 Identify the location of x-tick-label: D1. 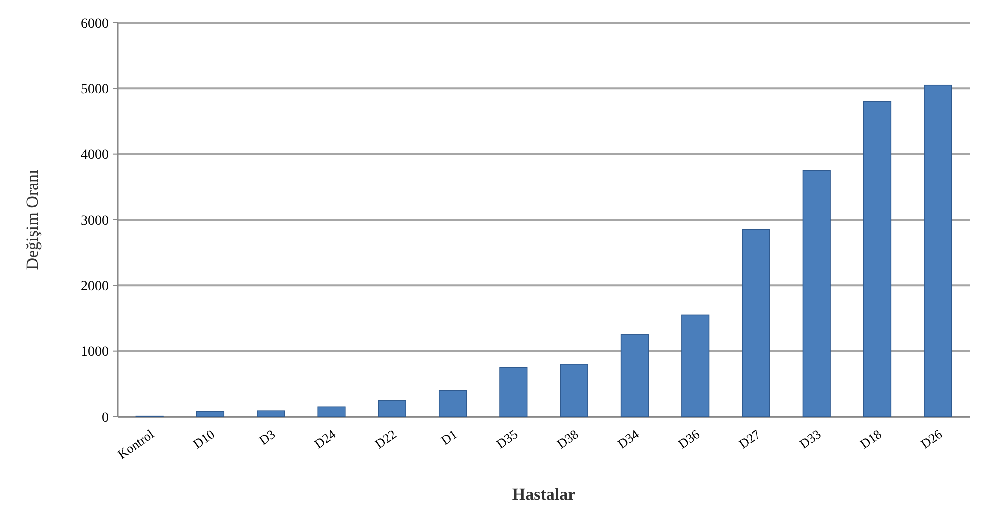
(449, 437).